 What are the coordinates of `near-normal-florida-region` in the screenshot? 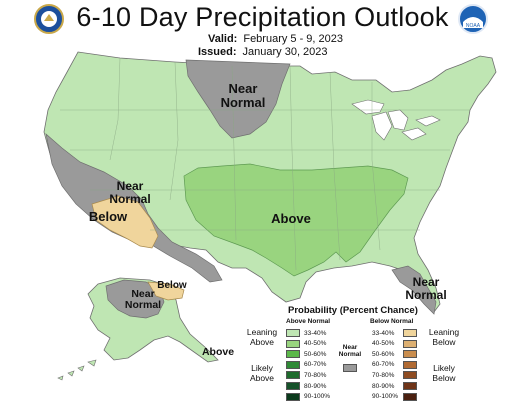 It's located at (414, 290).